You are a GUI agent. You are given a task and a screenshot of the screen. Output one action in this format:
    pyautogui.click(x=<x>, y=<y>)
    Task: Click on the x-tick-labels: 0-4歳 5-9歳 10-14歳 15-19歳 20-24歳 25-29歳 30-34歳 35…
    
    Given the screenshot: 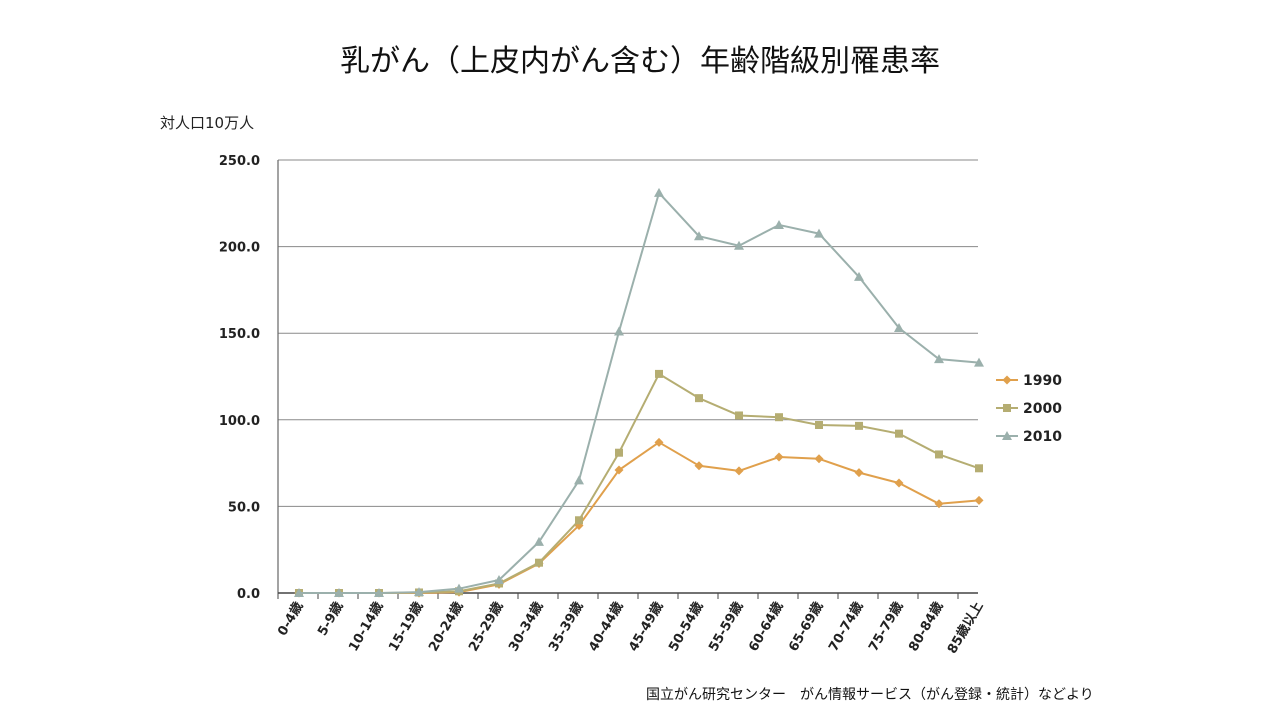 What is the action you would take?
    pyautogui.click(x=630, y=627)
    